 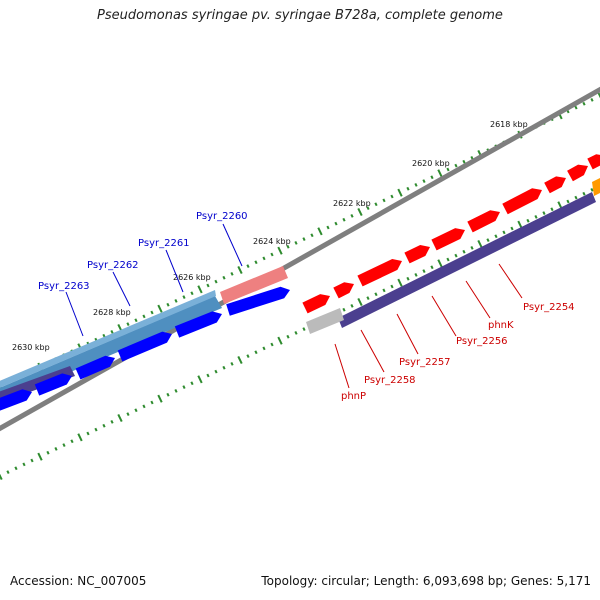 What do you see at coordinates (431, 163) in the screenshot?
I see `kbp-label-2620: 2620 kbp` at bounding box center [431, 163].